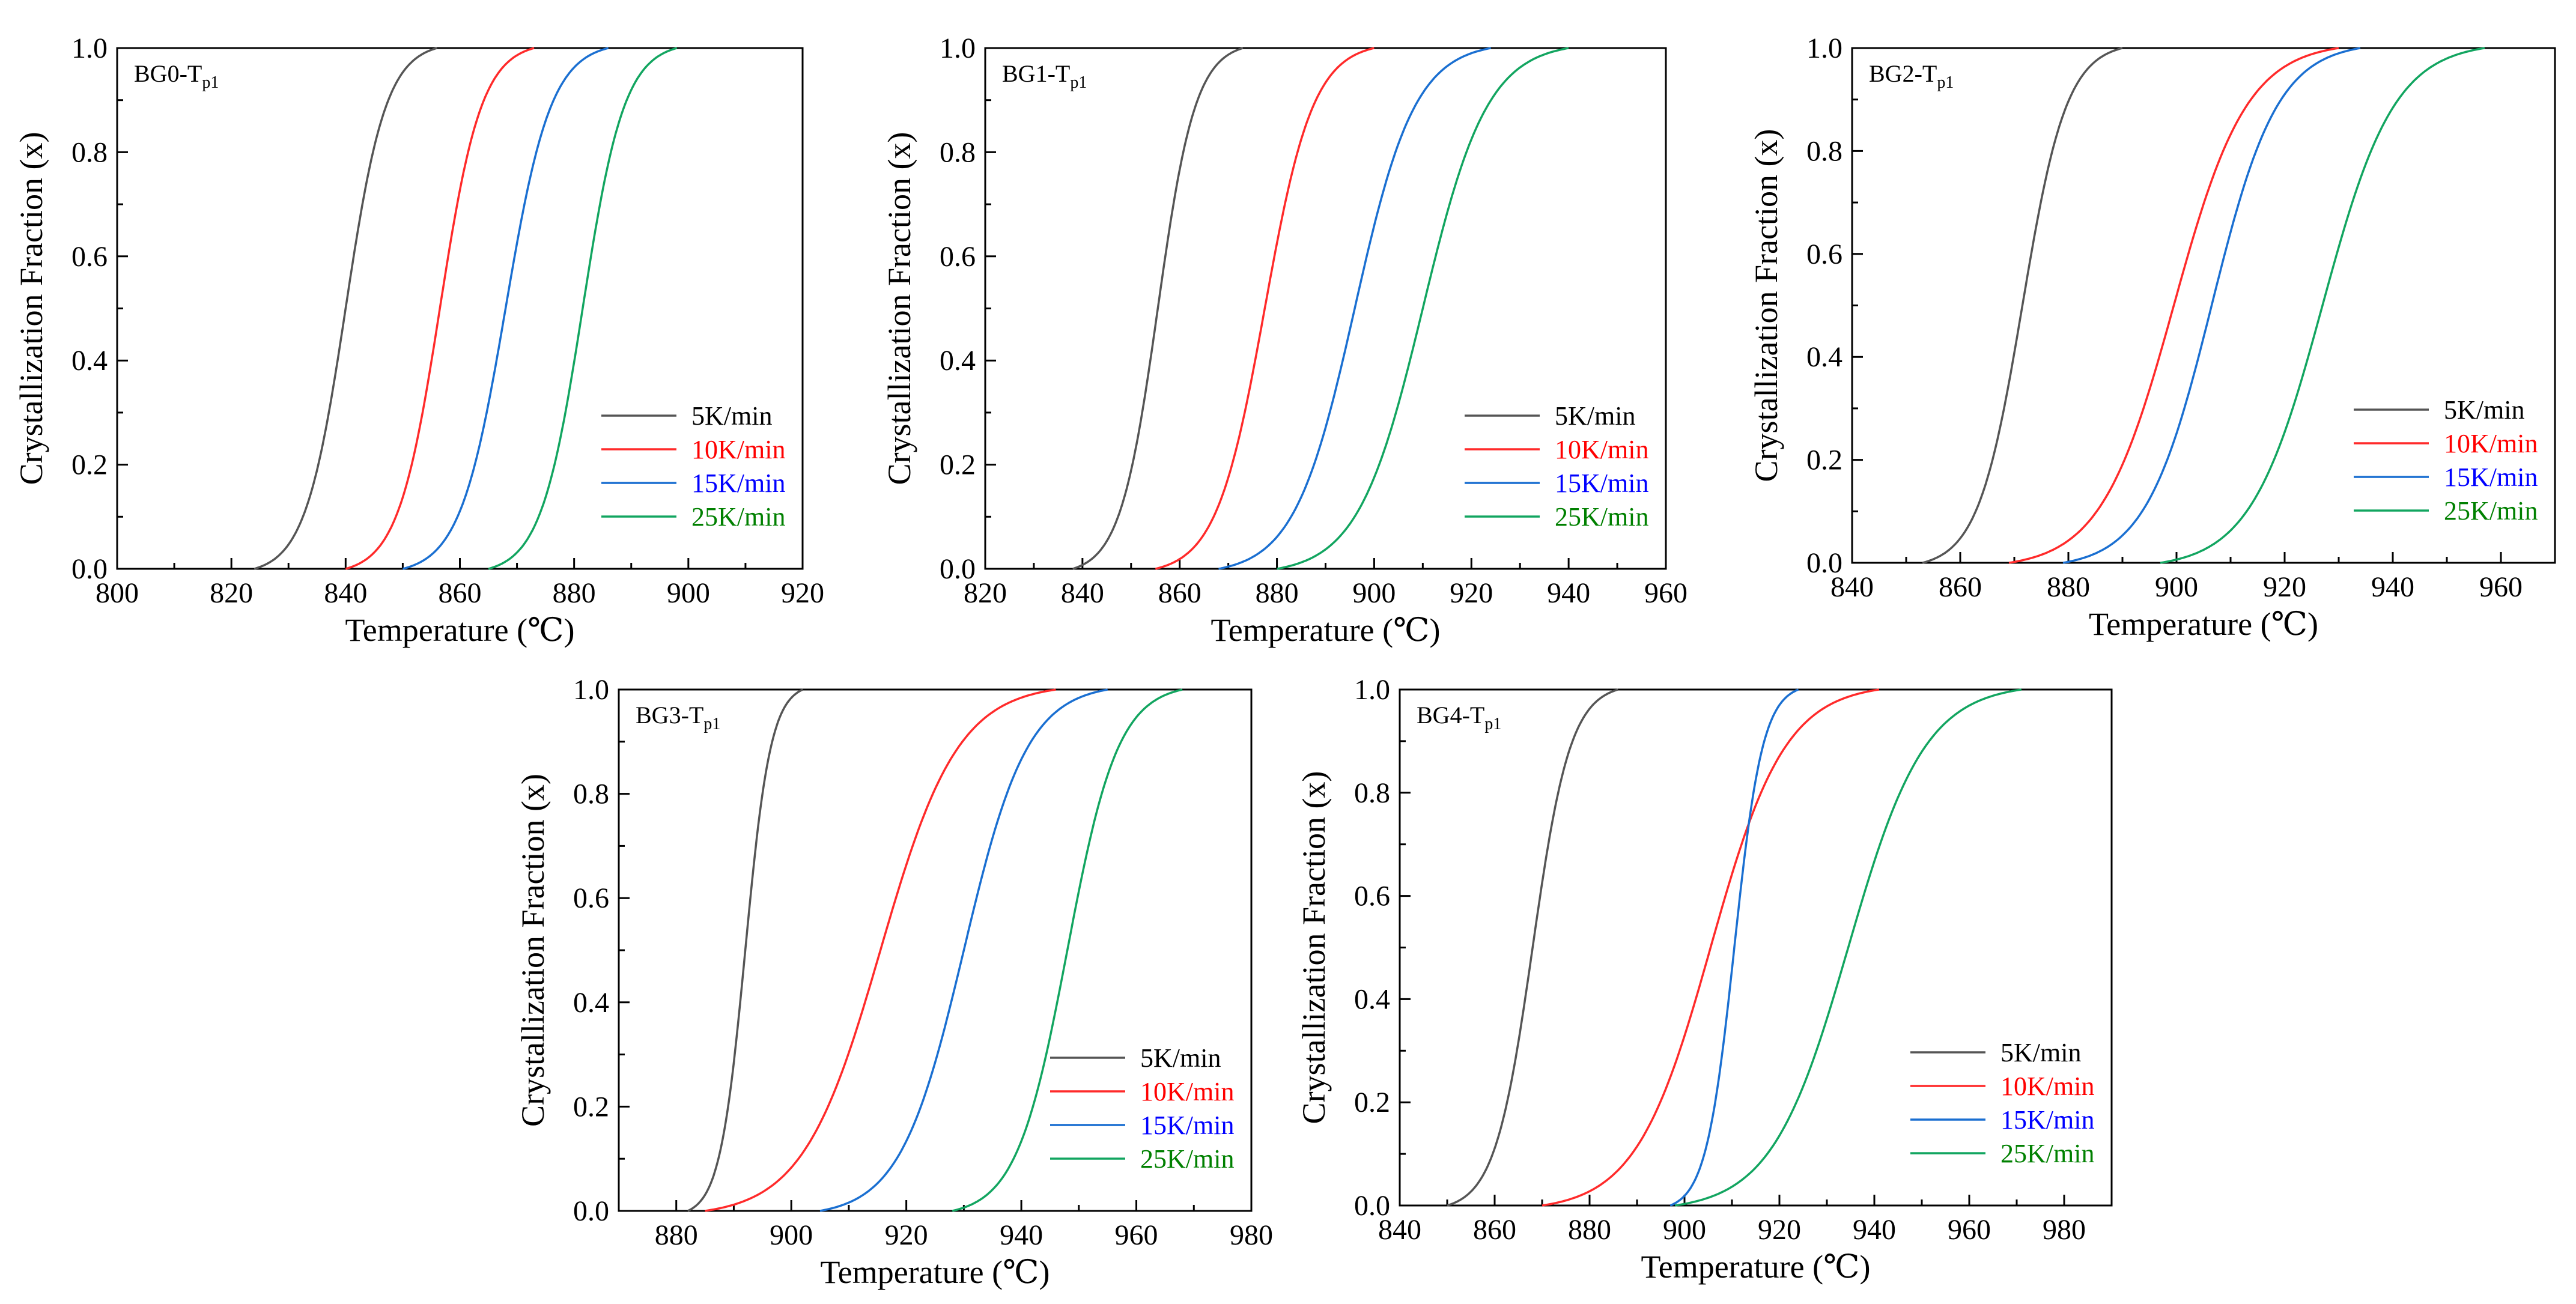 The width and height of the screenshot is (2576, 1304). What do you see at coordinates (117, 593) in the screenshot?
I see `x-tick-label: 800` at bounding box center [117, 593].